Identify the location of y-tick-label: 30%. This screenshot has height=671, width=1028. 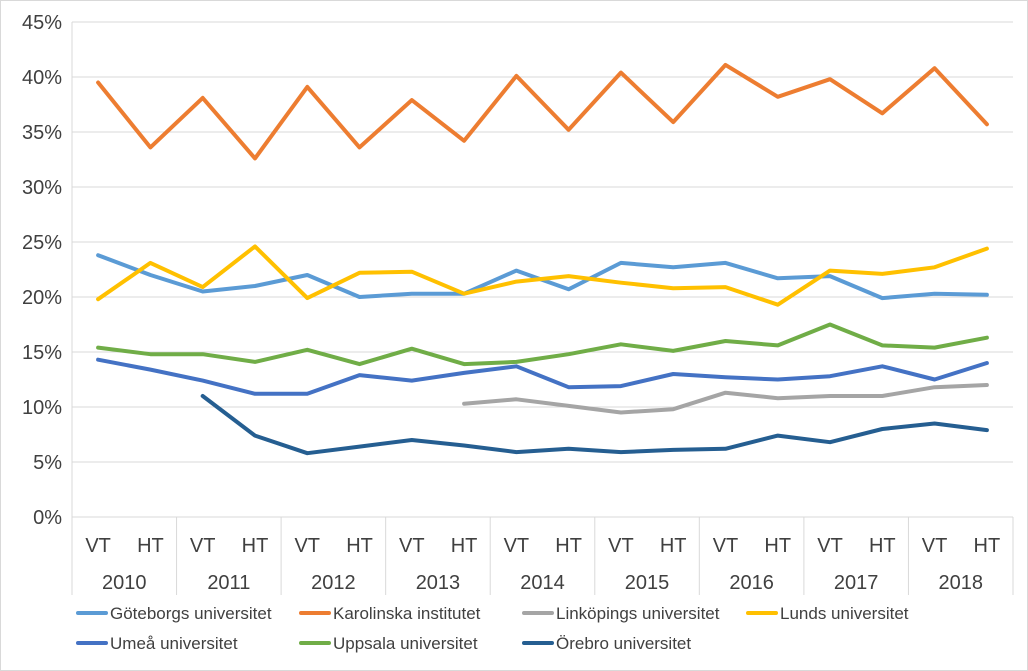
(42, 188).